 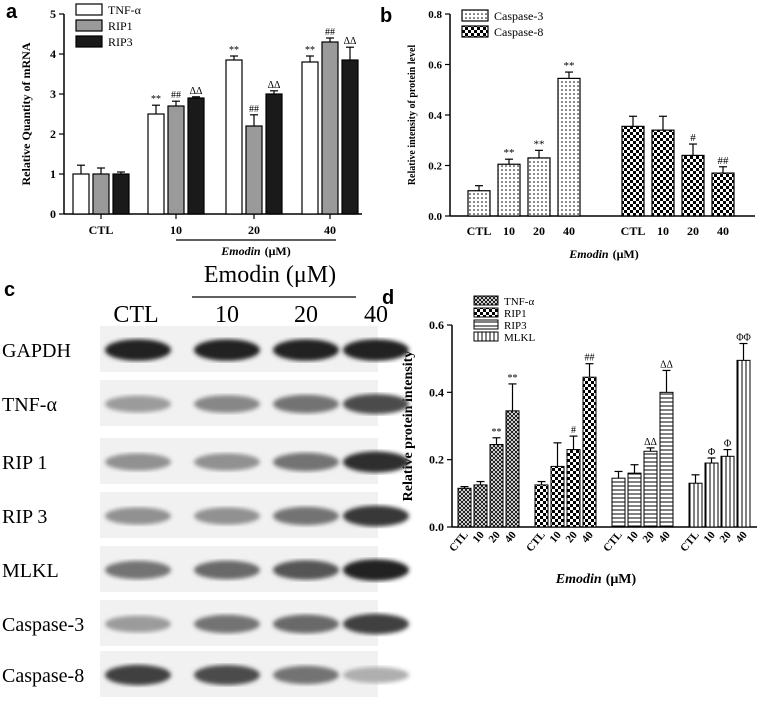 I want to click on x-axis-label-emodin: Emodin, so click(x=578, y=579).